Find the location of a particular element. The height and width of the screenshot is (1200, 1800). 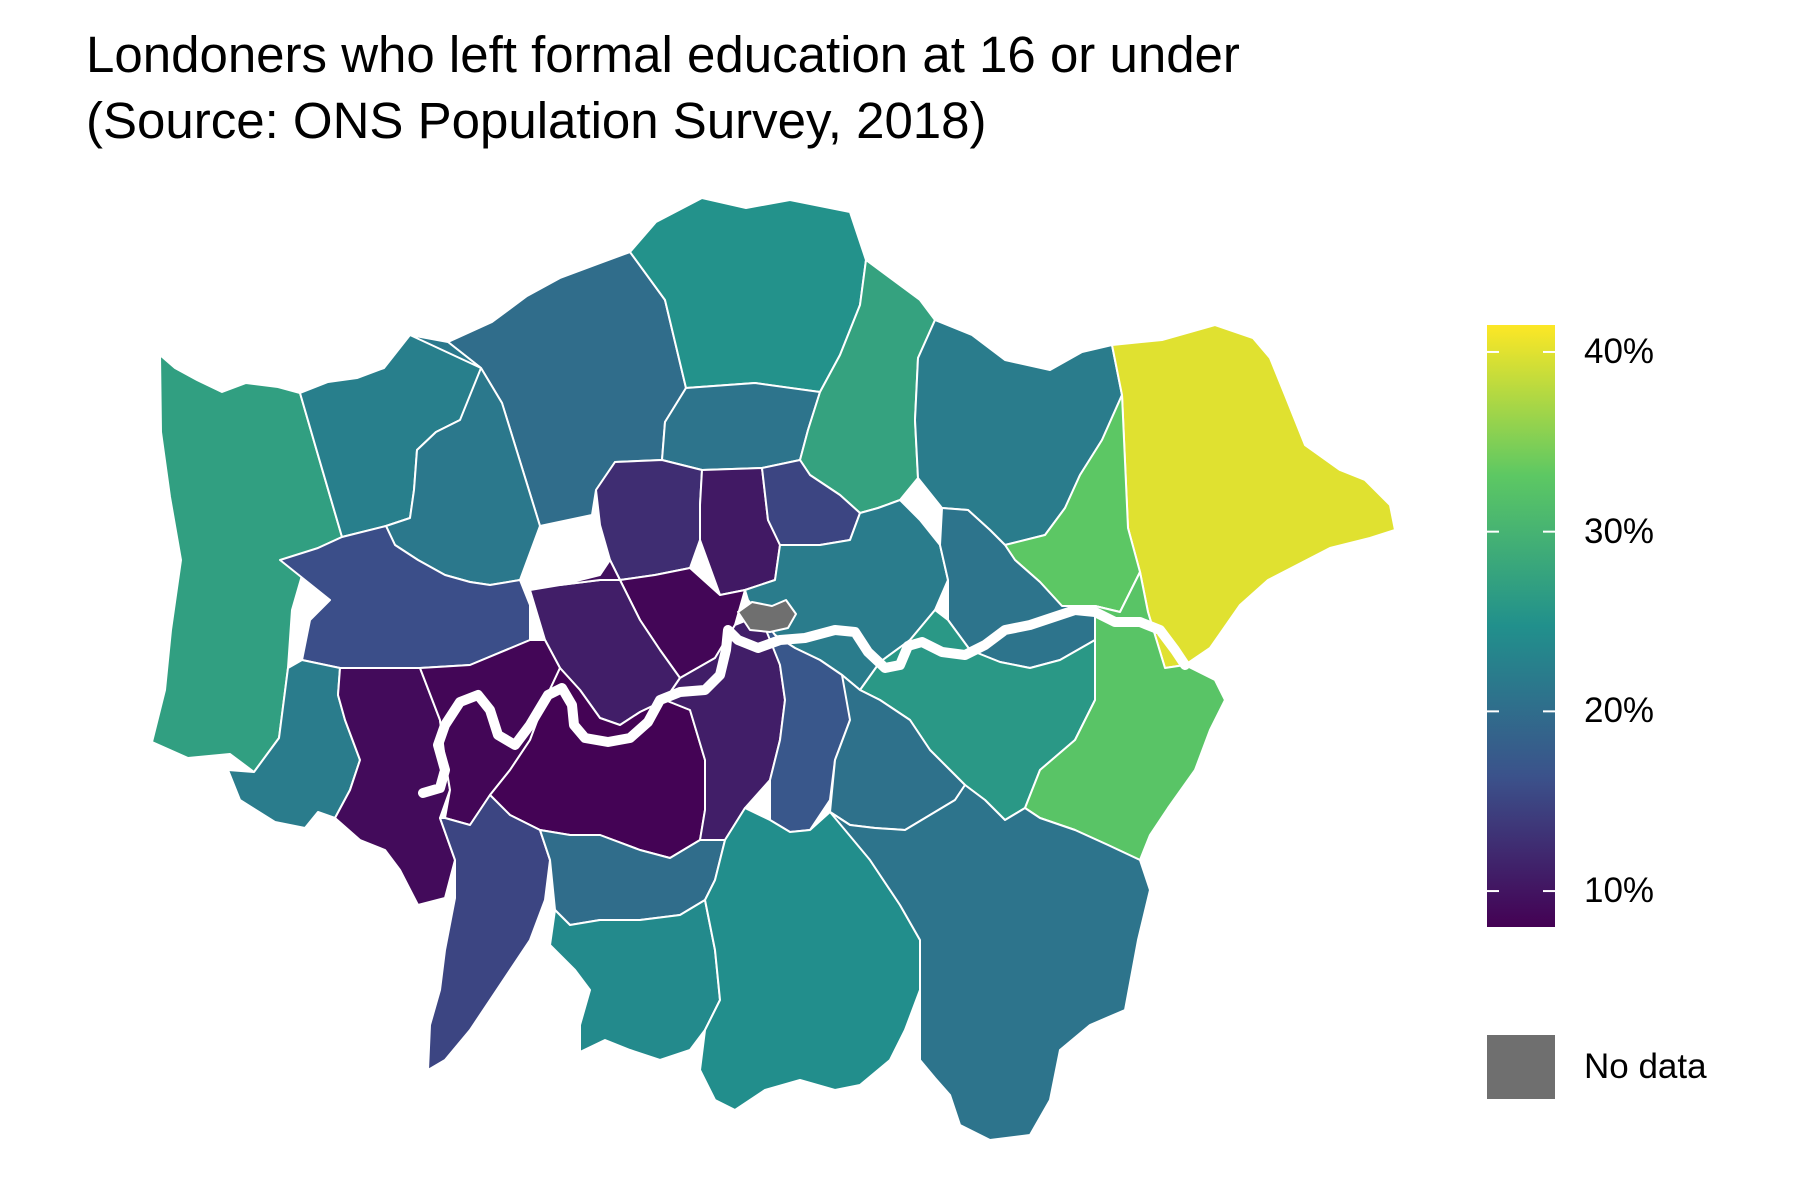

no-data-swatch is located at coordinates (1521, 1067).